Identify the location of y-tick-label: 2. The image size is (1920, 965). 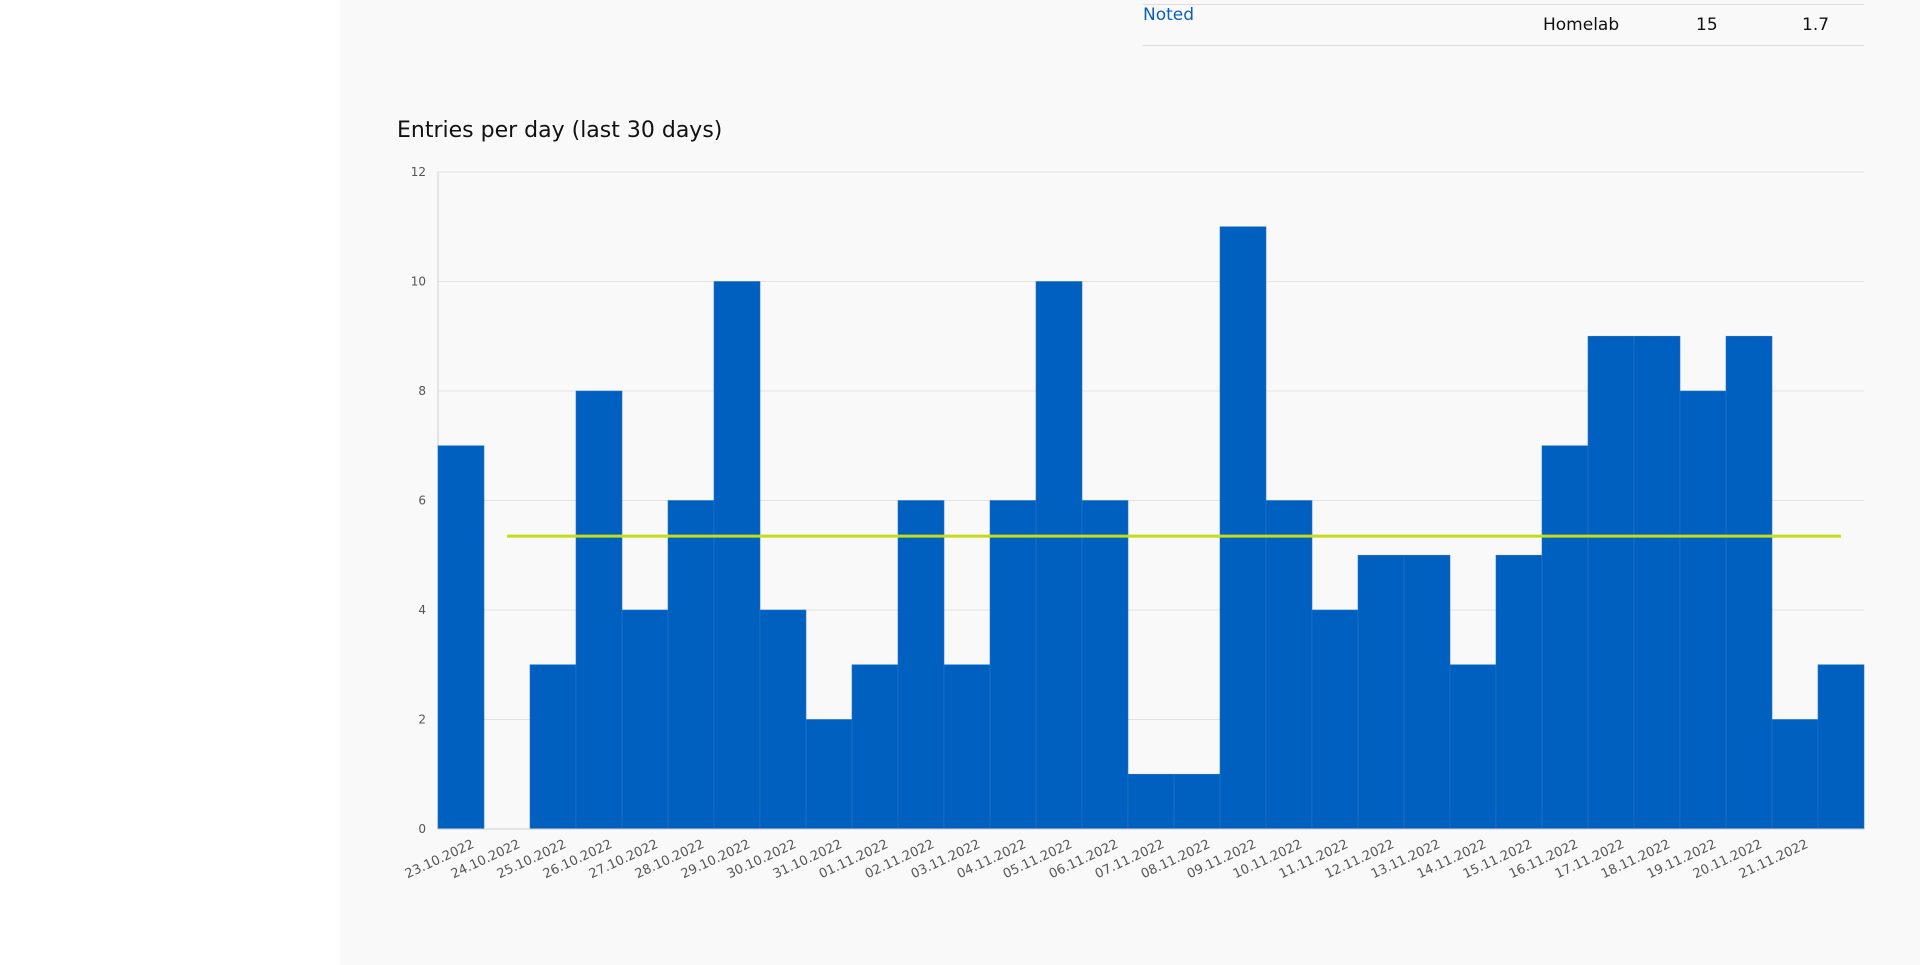
(422, 720).